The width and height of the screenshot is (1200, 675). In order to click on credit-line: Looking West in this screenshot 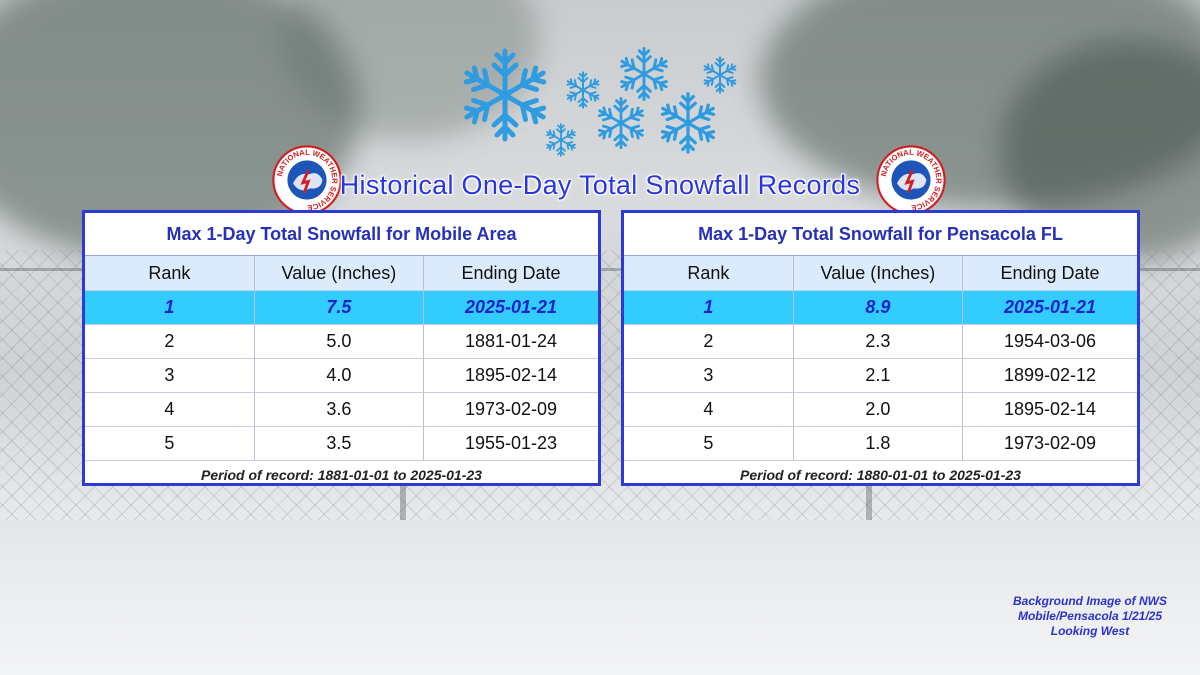, I will do `click(1090, 631)`.